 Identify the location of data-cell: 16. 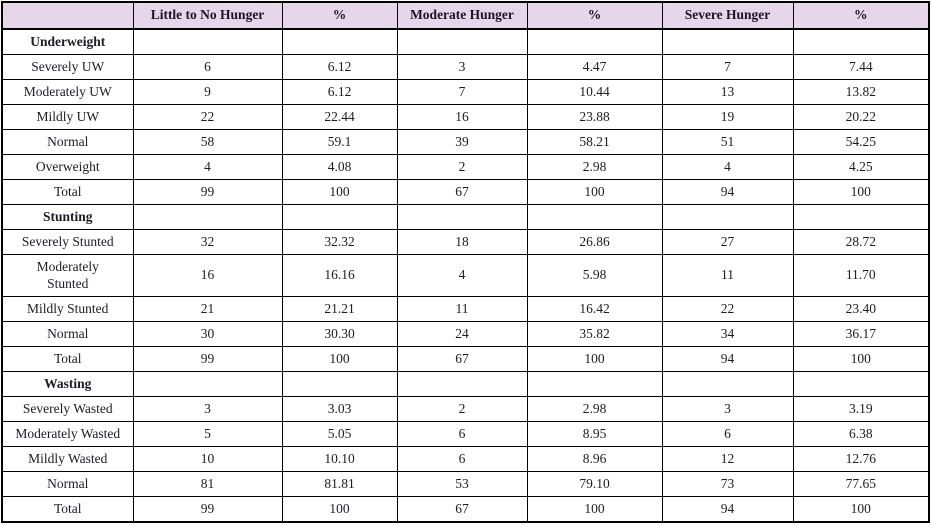
(207, 275).